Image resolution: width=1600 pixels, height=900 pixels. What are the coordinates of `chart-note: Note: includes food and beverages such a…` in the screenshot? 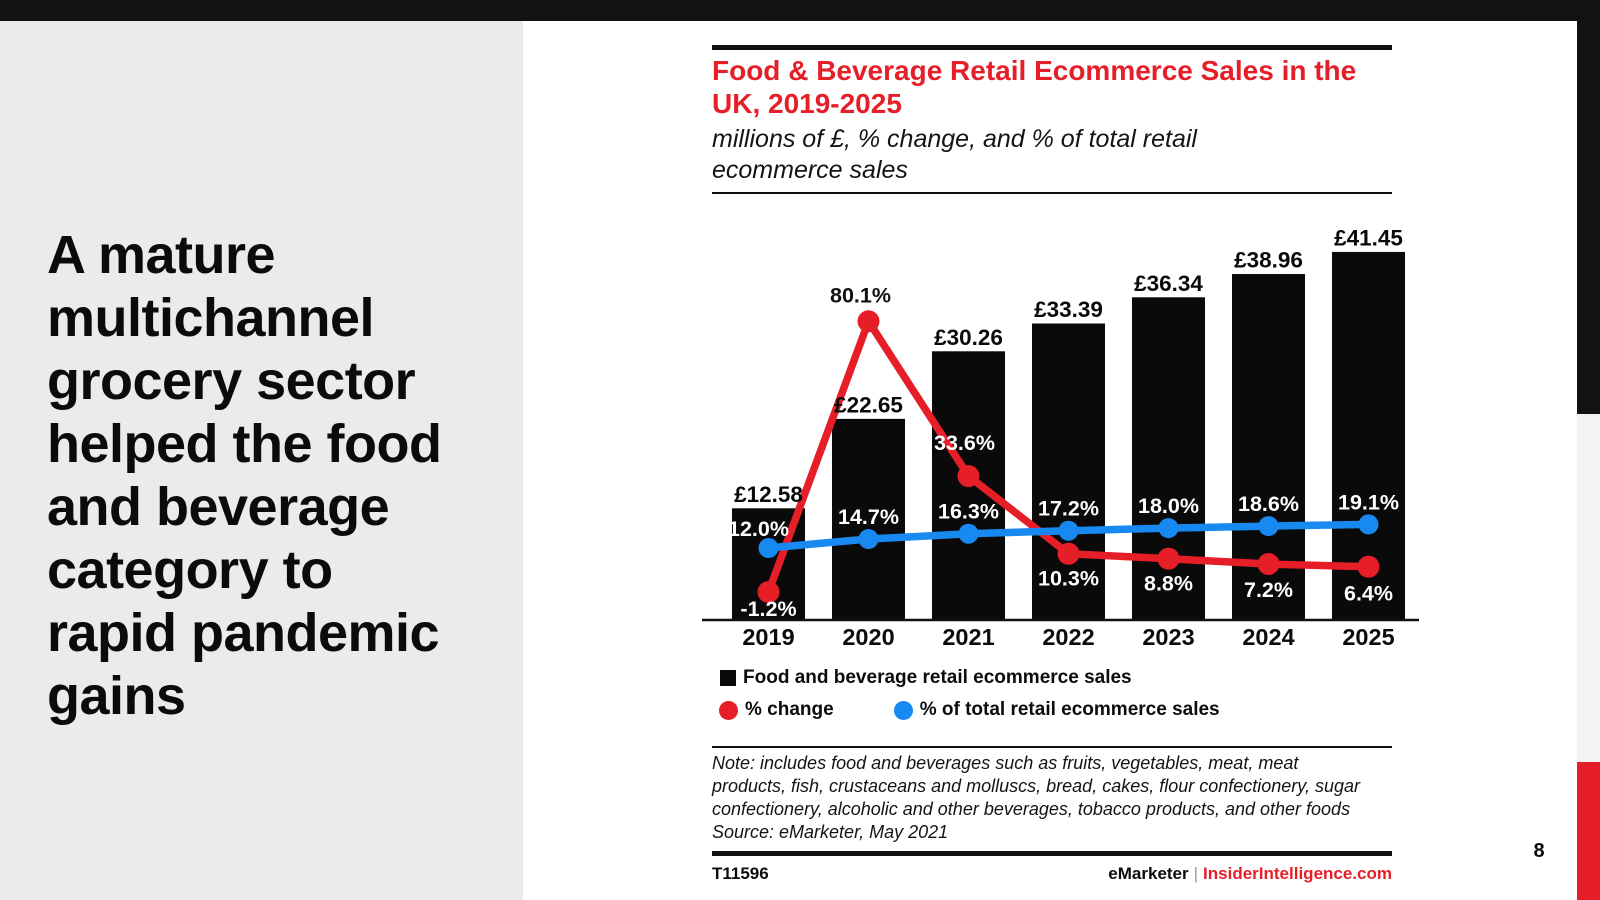 It's located at (1036, 797).